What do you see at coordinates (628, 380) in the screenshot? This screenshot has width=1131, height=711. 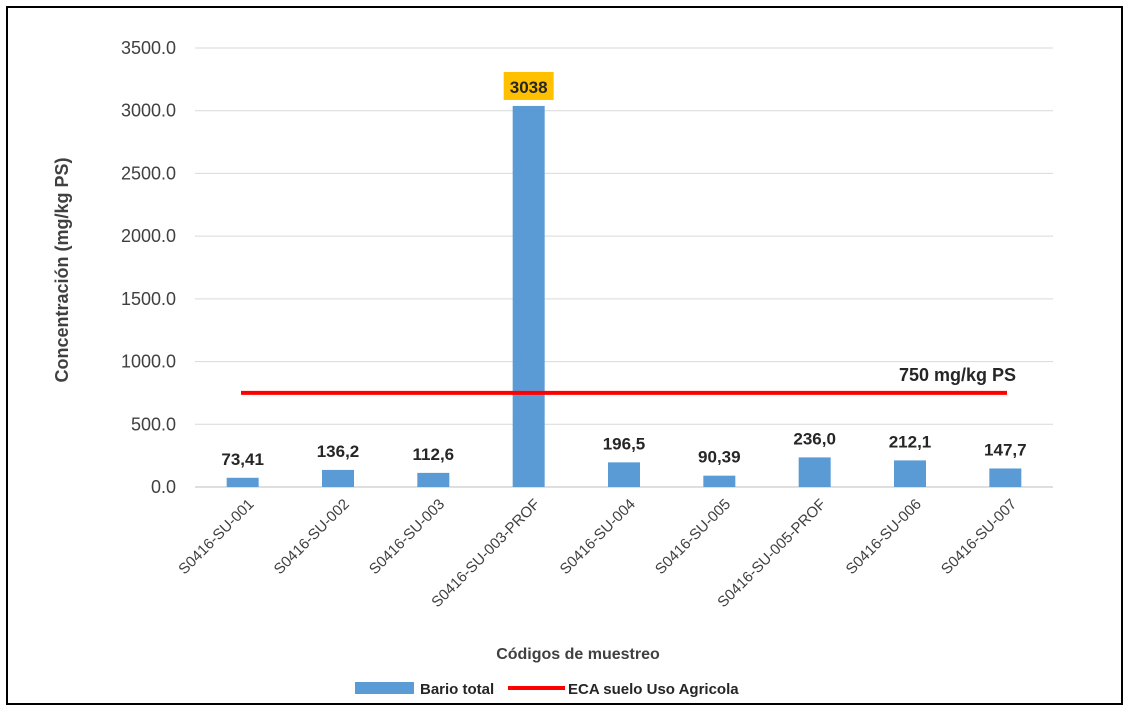 I see `threshold: 750 mg/kg PS` at bounding box center [628, 380].